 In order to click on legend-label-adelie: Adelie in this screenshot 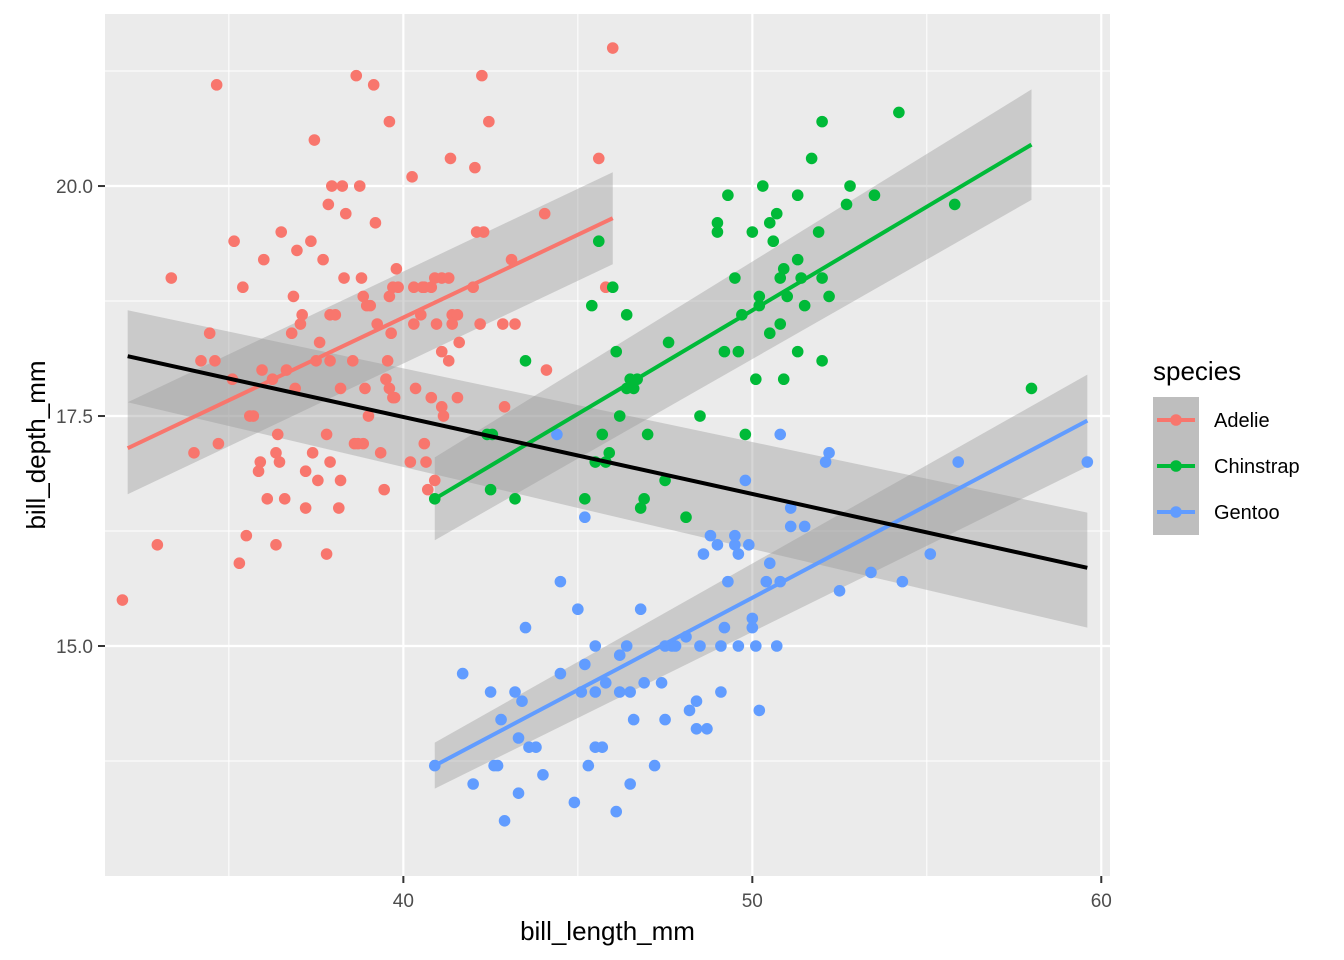, I will do `click(1242, 421)`.